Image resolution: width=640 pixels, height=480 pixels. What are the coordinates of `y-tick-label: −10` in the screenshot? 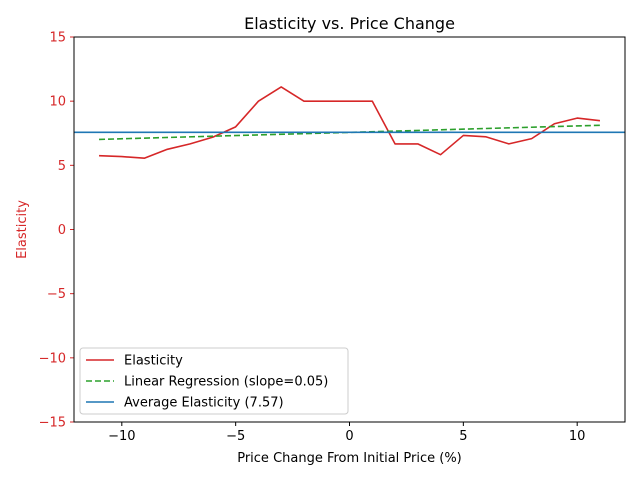 It's located at (52, 358).